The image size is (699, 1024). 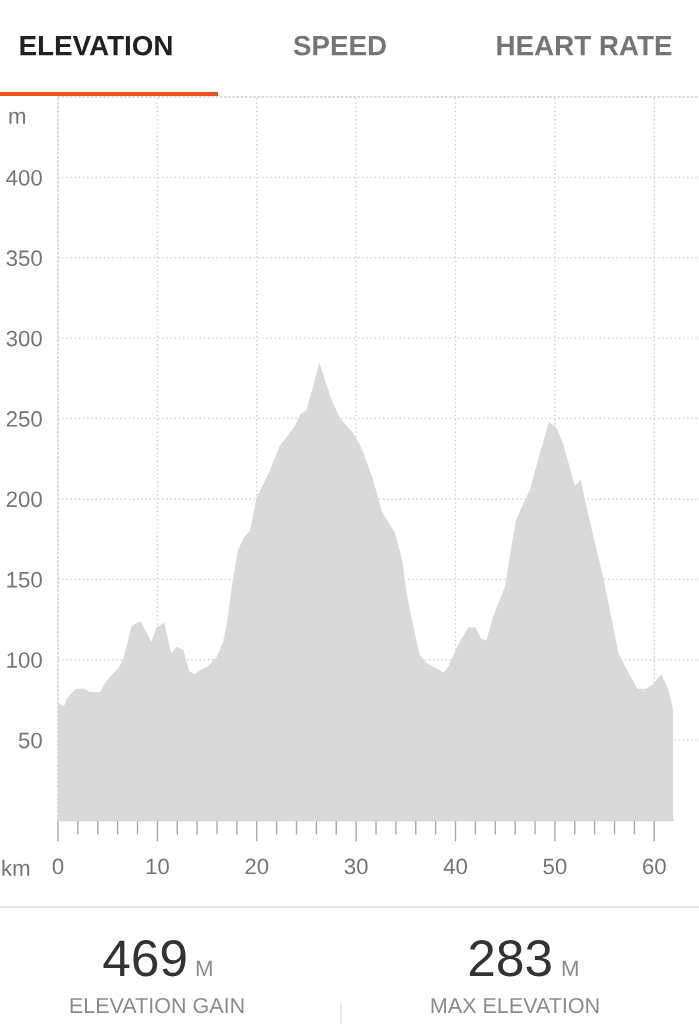 What do you see at coordinates (654, 866) in the screenshot?
I see `x-tick-label: 60` at bounding box center [654, 866].